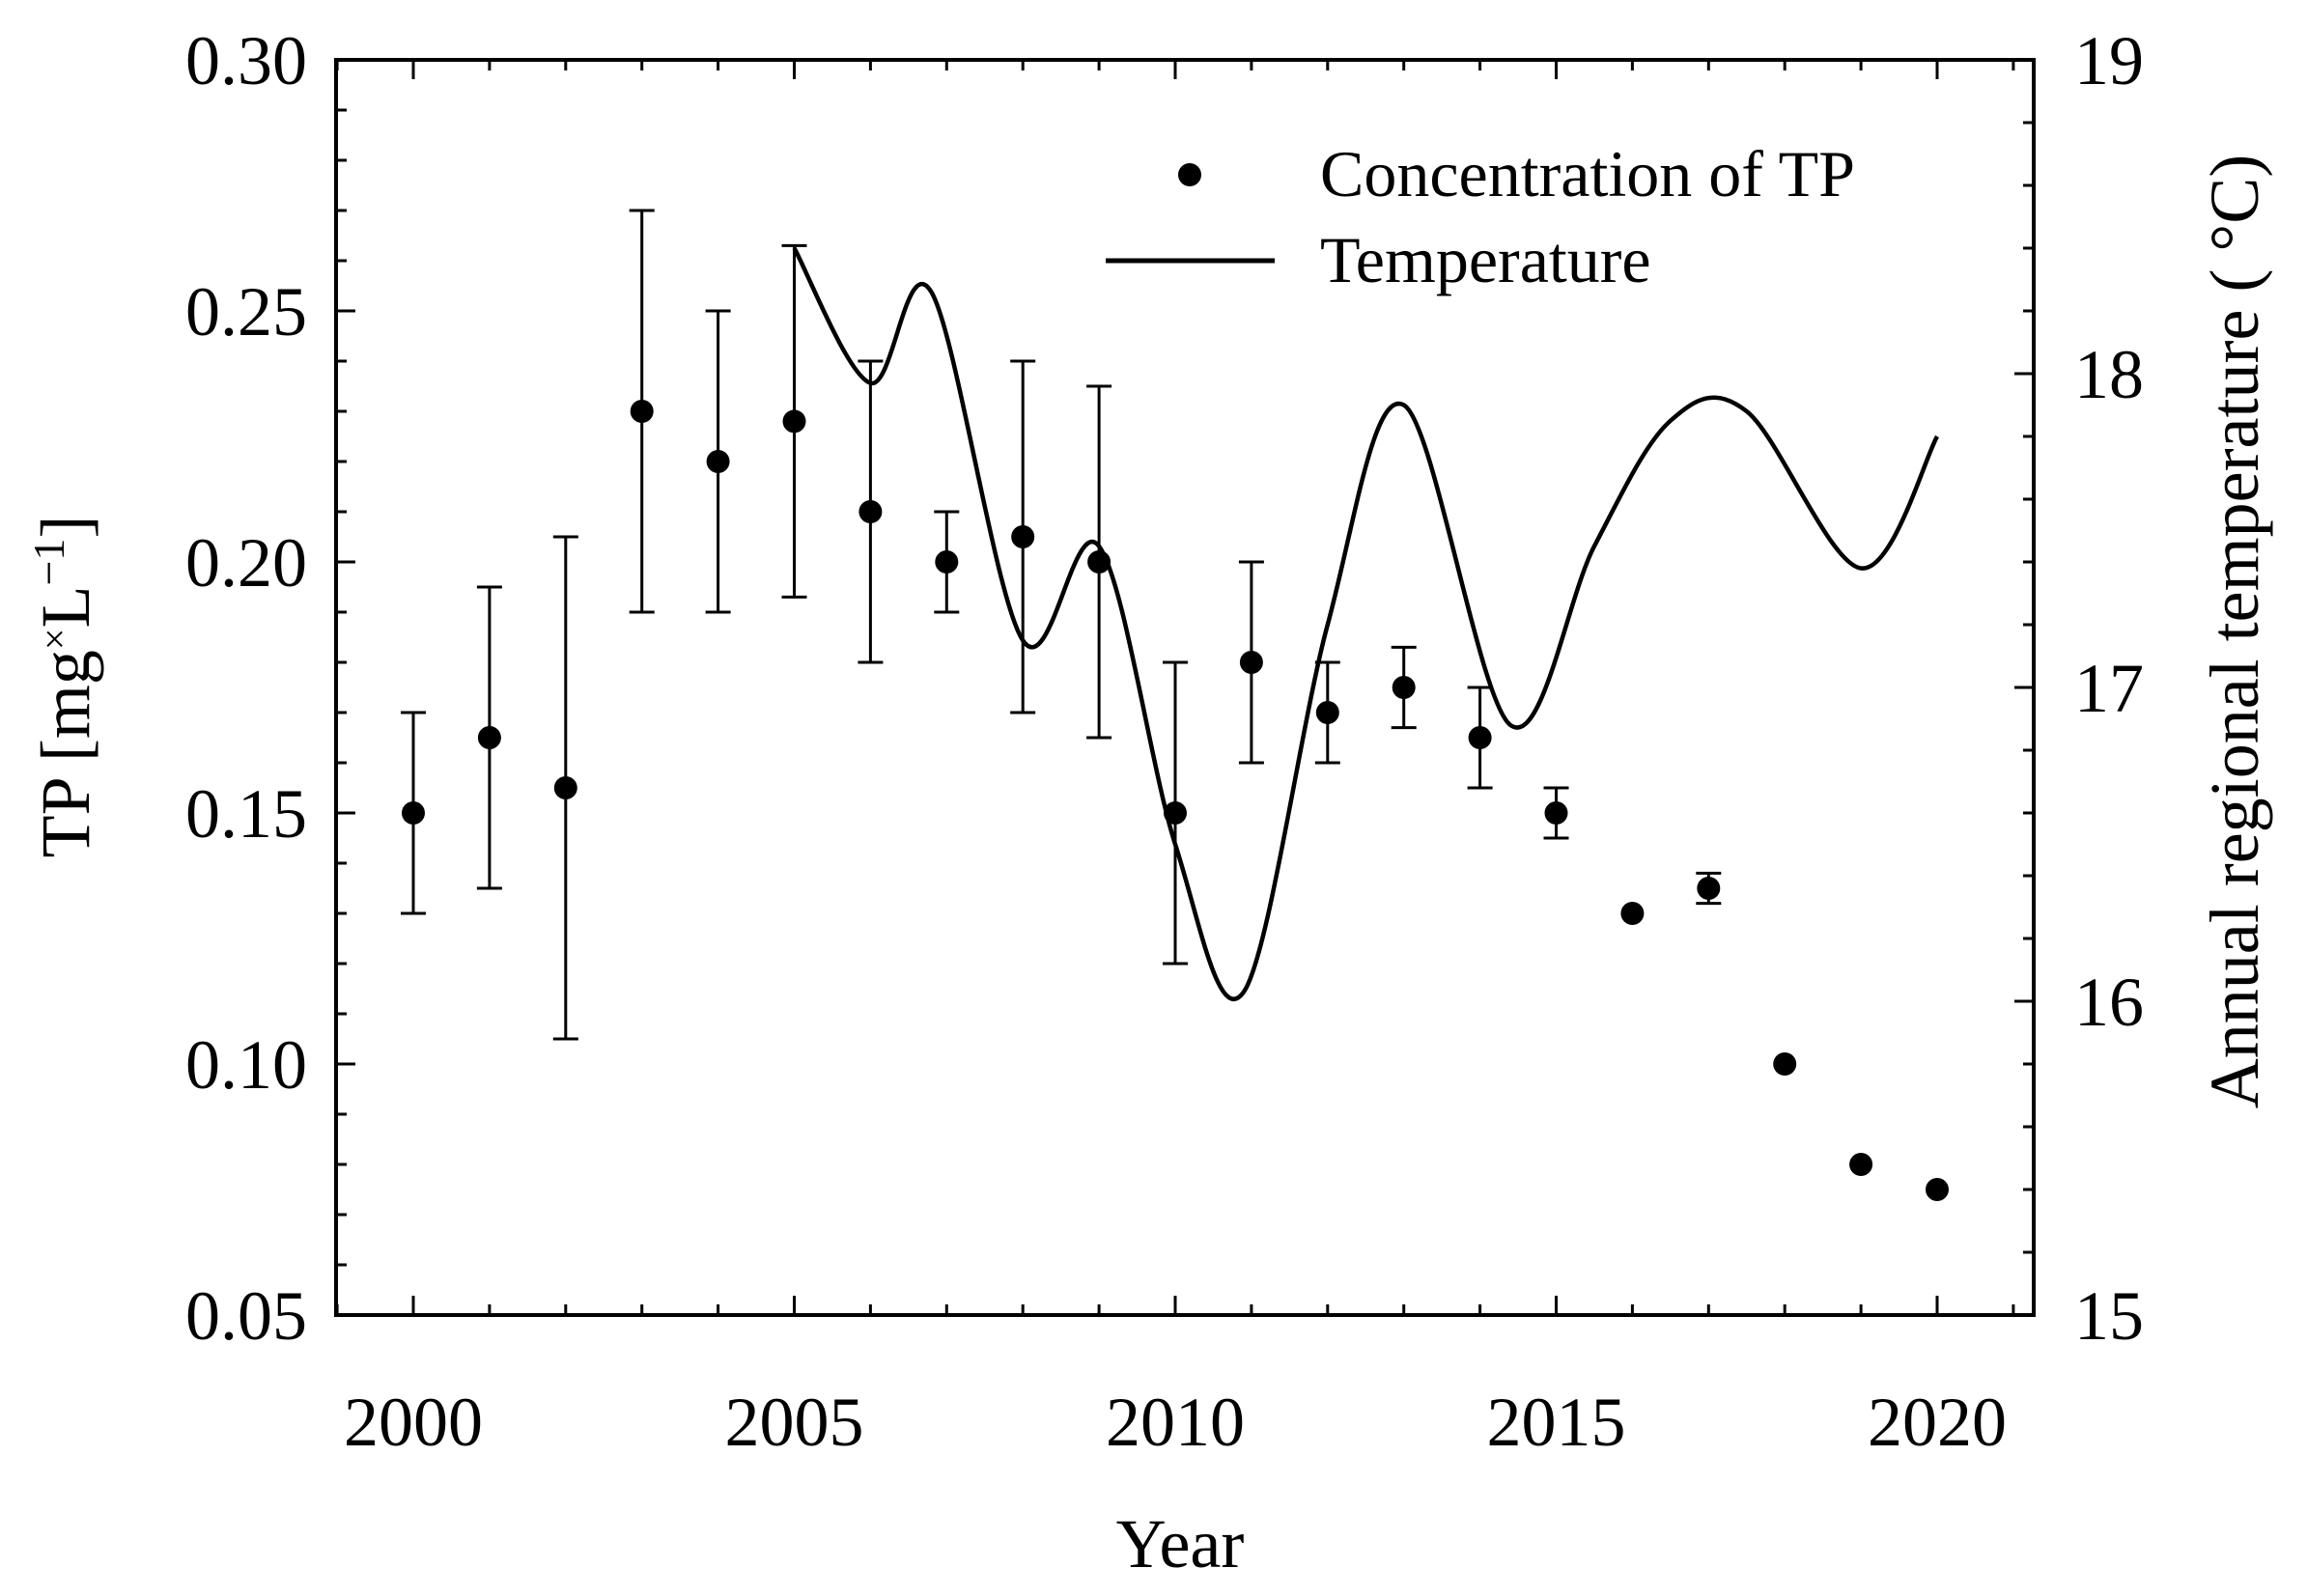  Describe the element at coordinates (246, 61) in the screenshot. I see `y-tick-label: 0.30` at that location.